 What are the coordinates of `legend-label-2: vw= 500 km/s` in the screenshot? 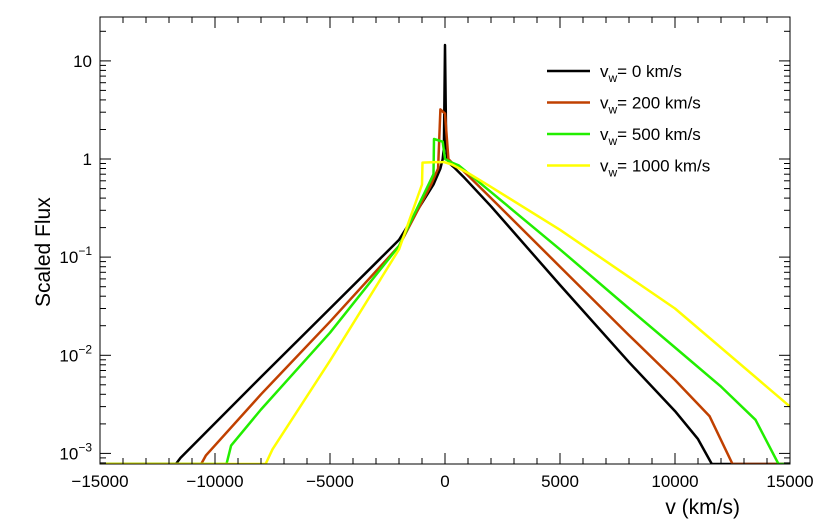 It's located at (650, 136).